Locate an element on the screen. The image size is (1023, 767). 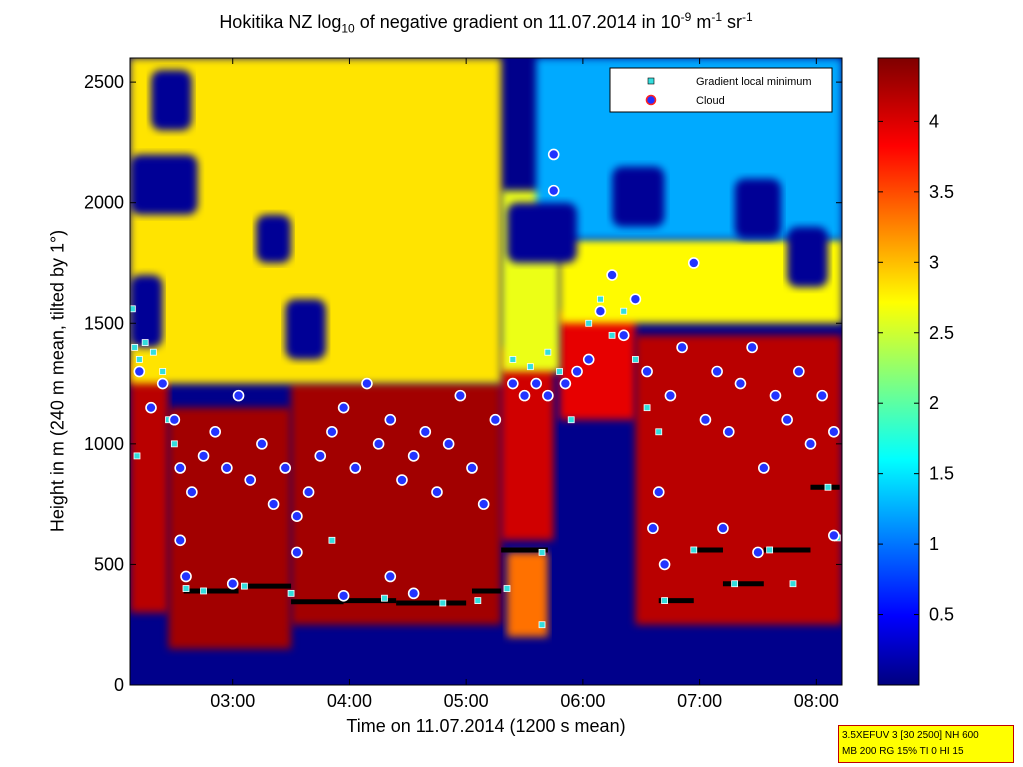
legend-label-0: Gradient local minimum is located at coordinates (754, 82).